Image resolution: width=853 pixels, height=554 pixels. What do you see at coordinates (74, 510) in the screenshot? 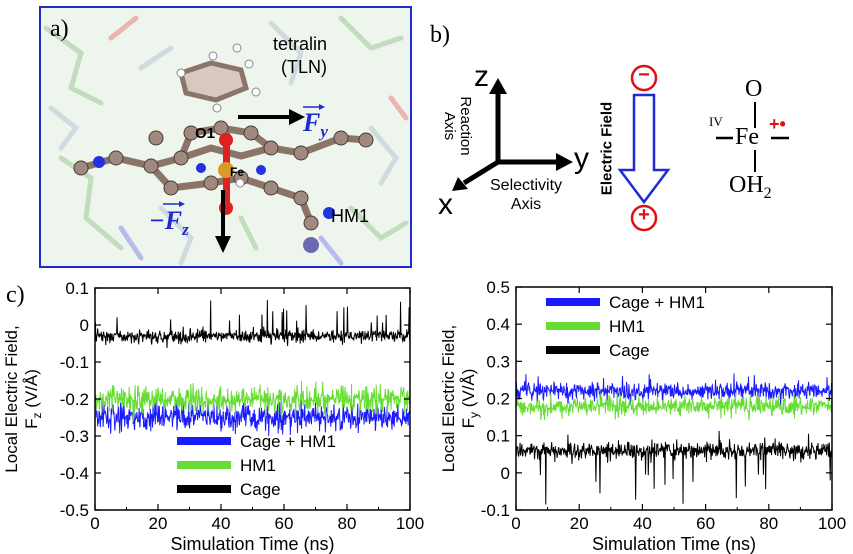
I see `y-tick-label: -0.5` at bounding box center [74, 510].